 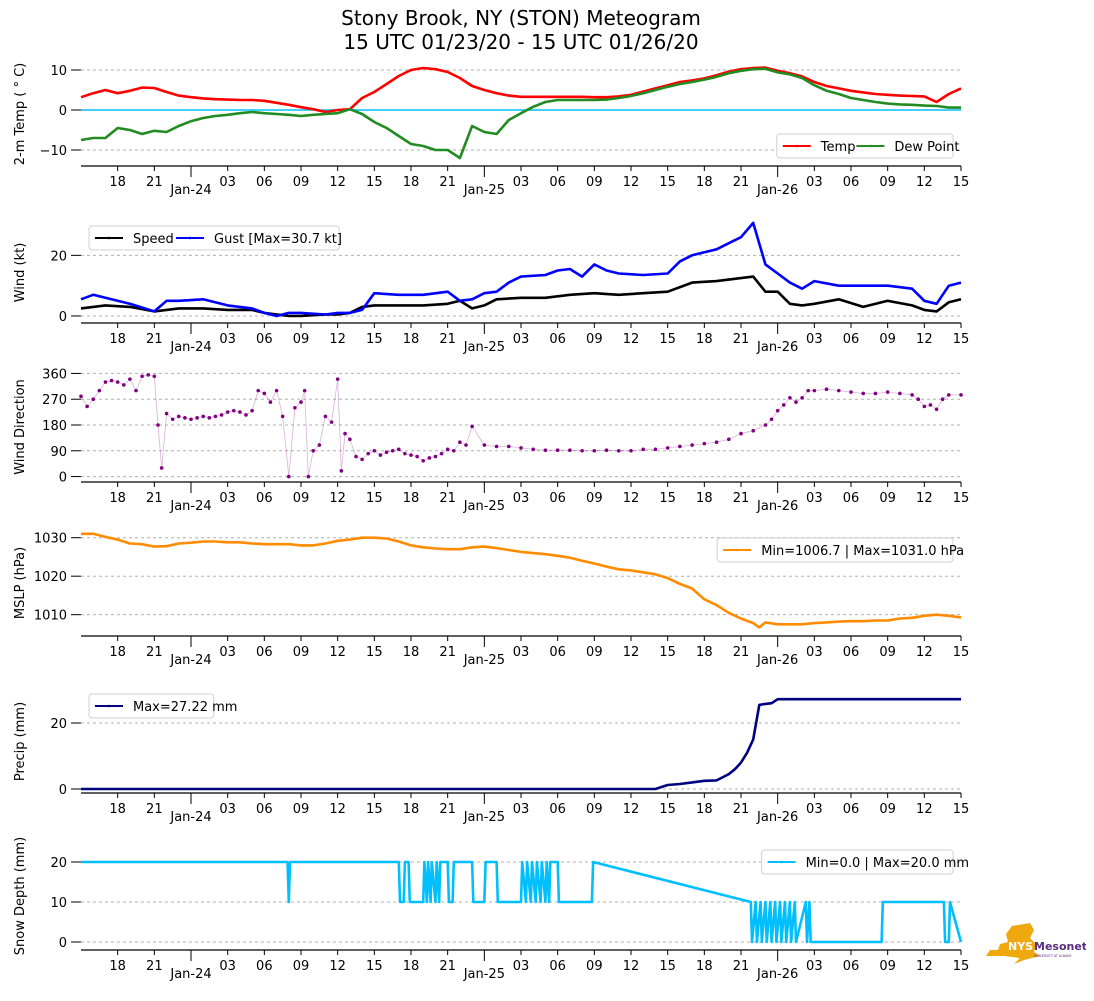 What do you see at coordinates (521, 296) in the screenshot?
I see `series-line-speed` at bounding box center [521, 296].